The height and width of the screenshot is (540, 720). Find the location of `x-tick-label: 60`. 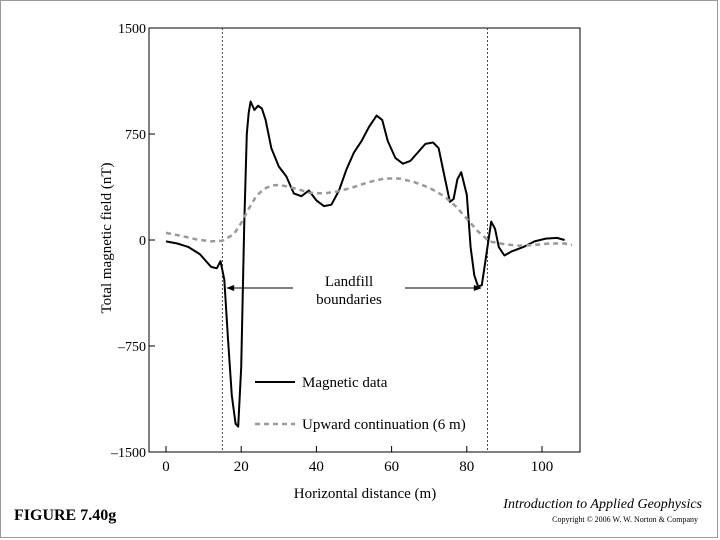

x-tick-label: 60 is located at coordinates (391, 467).